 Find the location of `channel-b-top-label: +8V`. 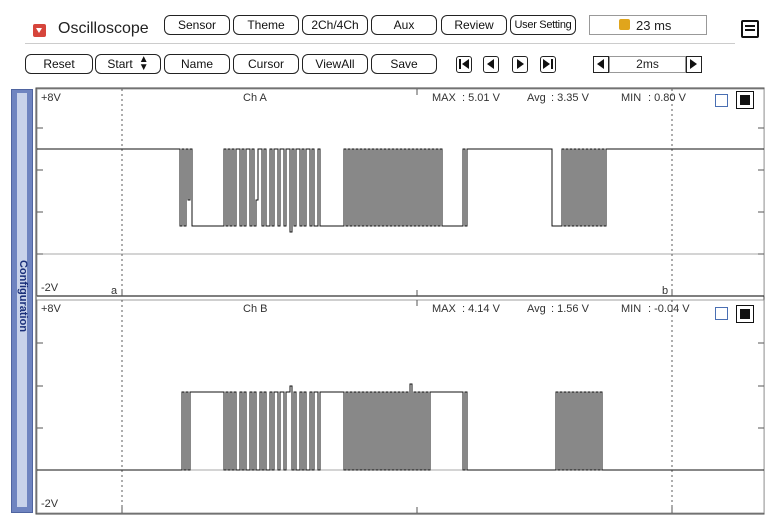

channel-b-top-label: +8V is located at coordinates (51, 309).